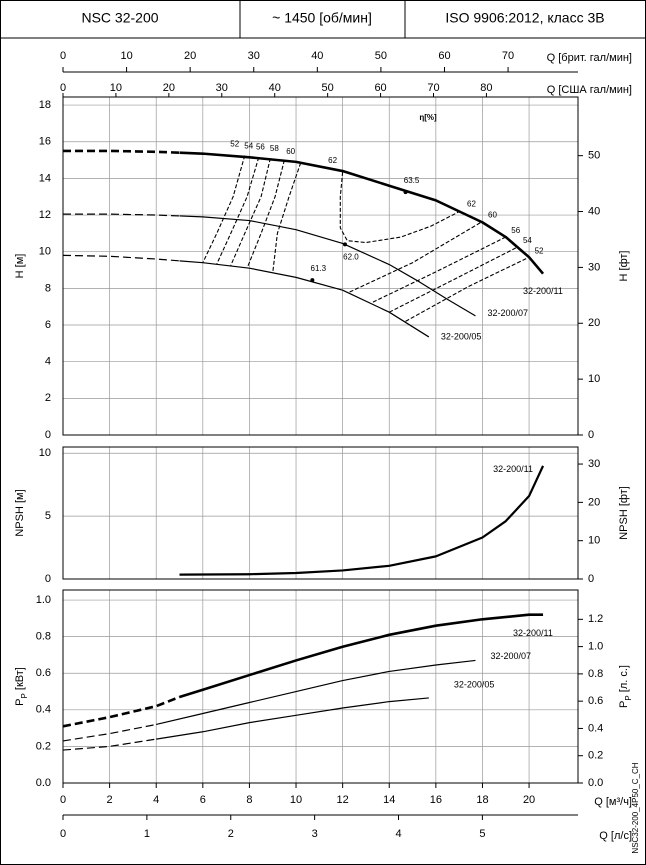 The image size is (646, 865). What do you see at coordinates (624, 680) in the screenshot?
I see `label-unit: [л. с.]` at bounding box center [624, 680].